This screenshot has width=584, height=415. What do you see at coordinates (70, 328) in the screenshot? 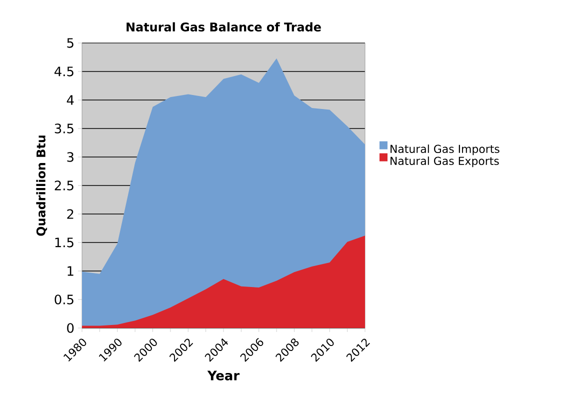
I see `y-tick-label: 0` at bounding box center [70, 328].